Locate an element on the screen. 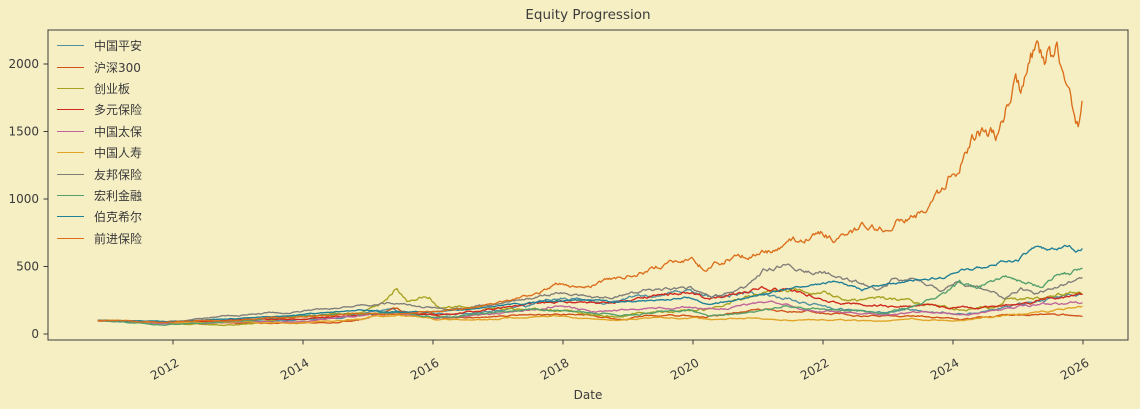 This screenshot has width=1140, height=409. legend-label: 创业板 is located at coordinates (112, 88).